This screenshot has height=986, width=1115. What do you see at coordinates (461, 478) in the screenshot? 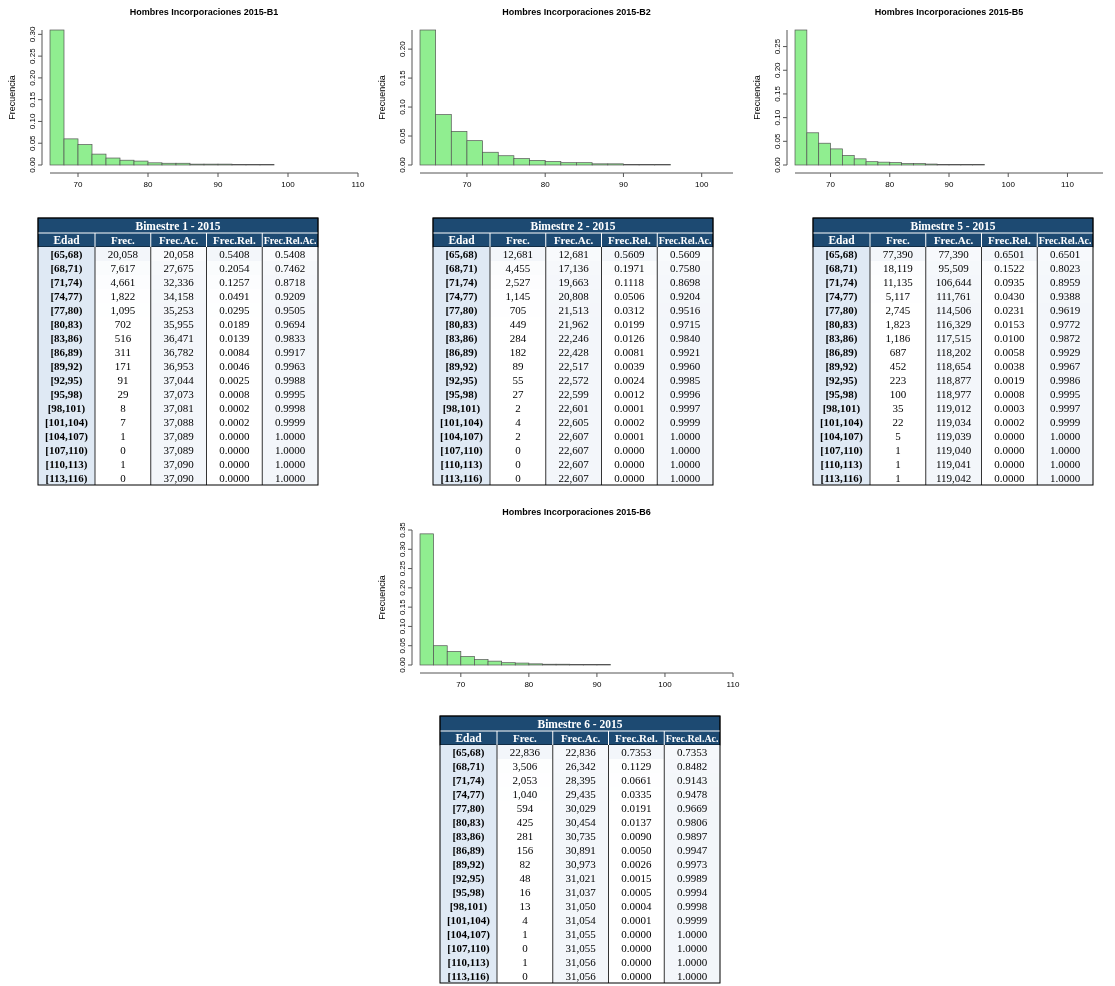
I see `y-tick-label: [113,116)` at bounding box center [461, 478].